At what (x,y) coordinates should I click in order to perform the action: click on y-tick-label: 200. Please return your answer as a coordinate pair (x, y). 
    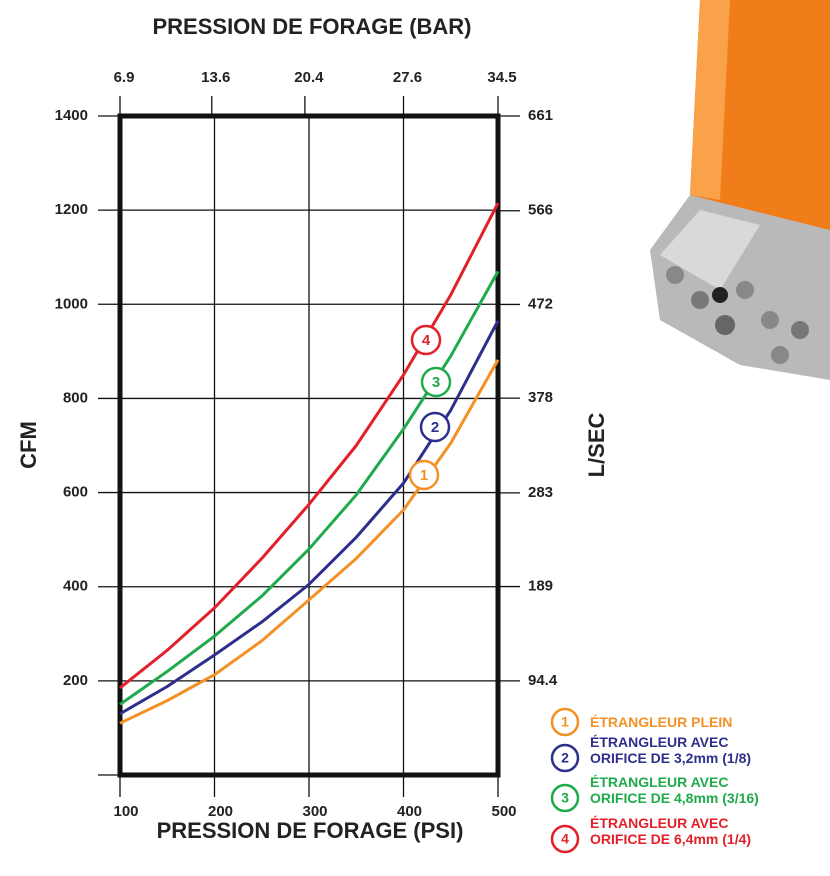
    Looking at the image, I should click on (75, 680).